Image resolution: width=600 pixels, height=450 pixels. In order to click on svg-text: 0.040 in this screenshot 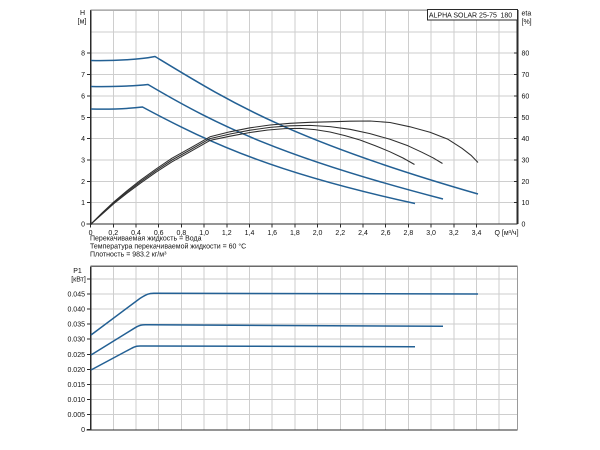, I will do `click(76, 310)`.